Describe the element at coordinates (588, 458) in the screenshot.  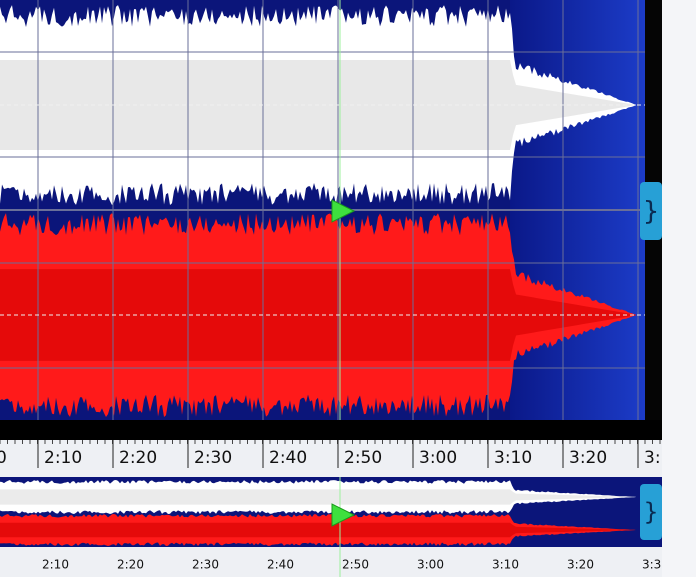
I see `ruler-label: 3:20` at that location.